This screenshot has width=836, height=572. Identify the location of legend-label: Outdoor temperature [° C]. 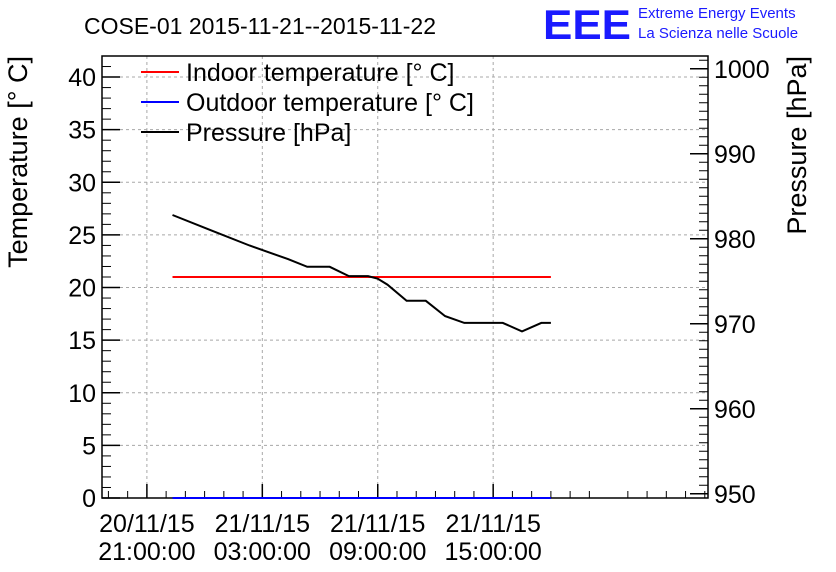
(330, 103).